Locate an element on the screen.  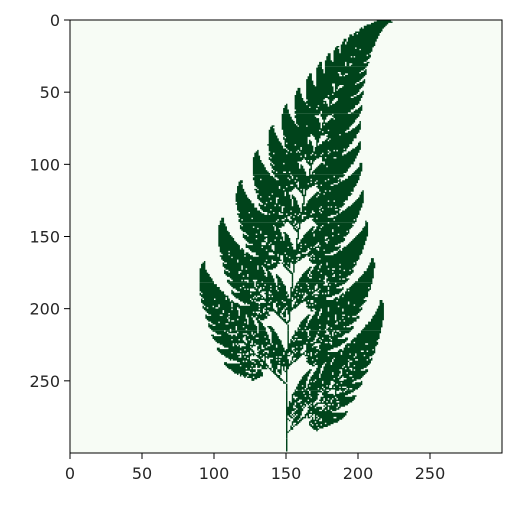
x-tick-label: 200 is located at coordinates (358, 473).